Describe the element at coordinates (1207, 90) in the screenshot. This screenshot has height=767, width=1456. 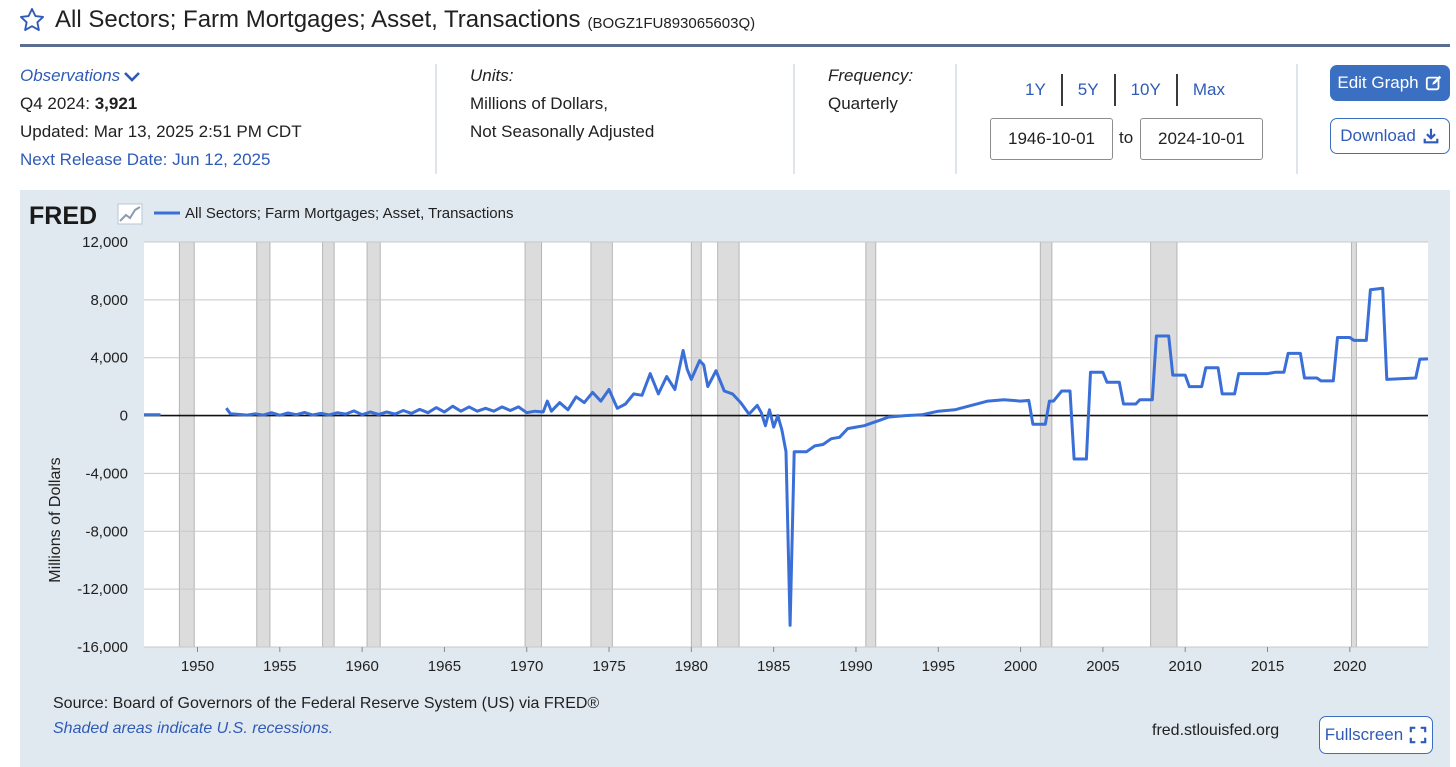
I see `range-max-button: Max` at that location.